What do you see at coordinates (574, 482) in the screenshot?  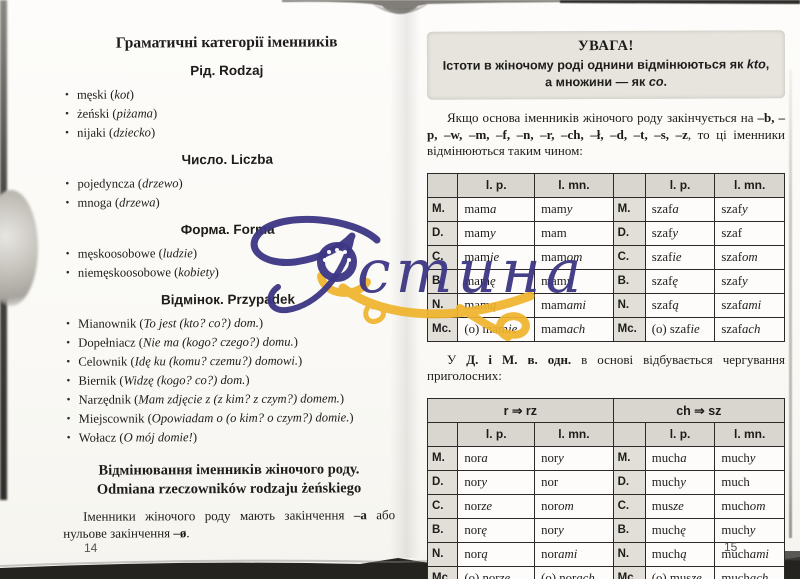 I see `word-form-cell: nor` at bounding box center [574, 482].